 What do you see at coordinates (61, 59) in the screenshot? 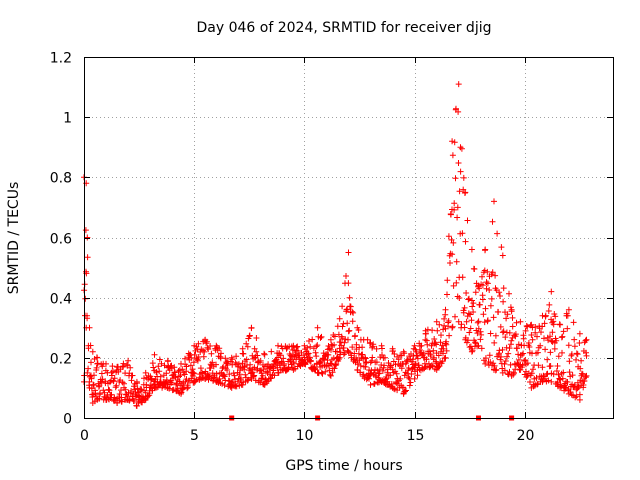
I see `y-tick-label: 1.2` at bounding box center [61, 59].